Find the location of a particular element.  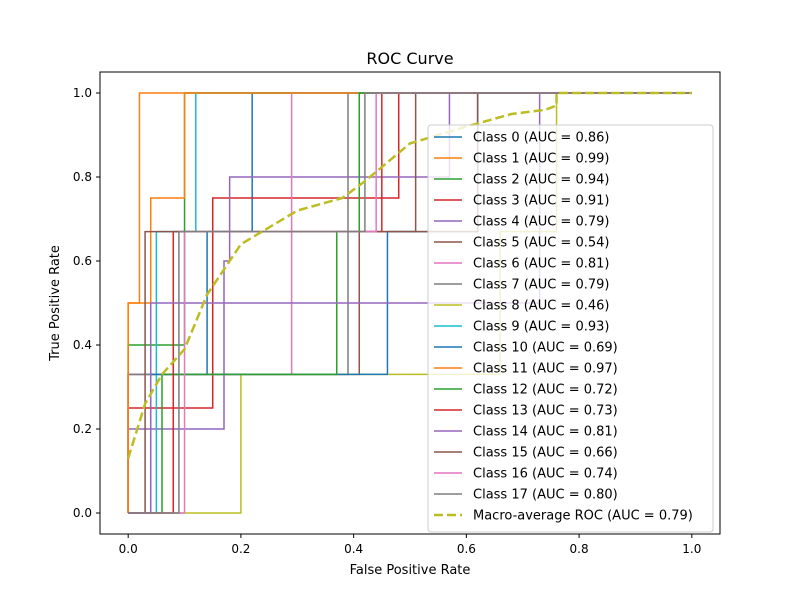

y-axis-label: True Positive Rate is located at coordinates (55, 303).